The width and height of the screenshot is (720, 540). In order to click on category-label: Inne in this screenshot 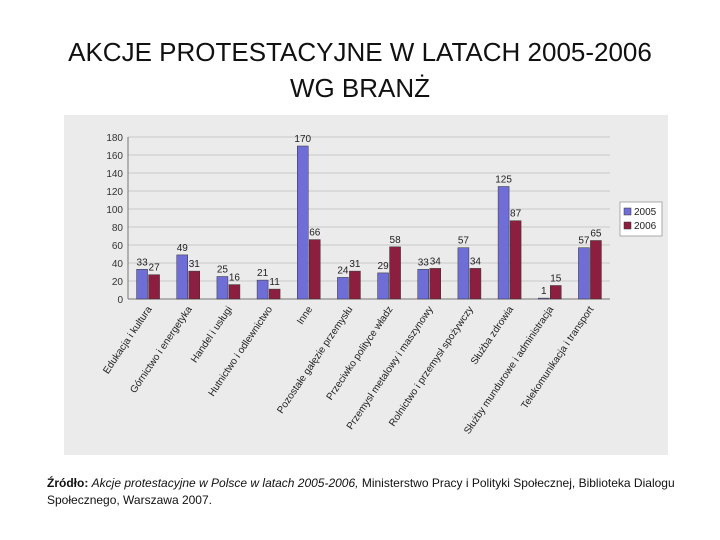, I will do `click(305, 315)`.